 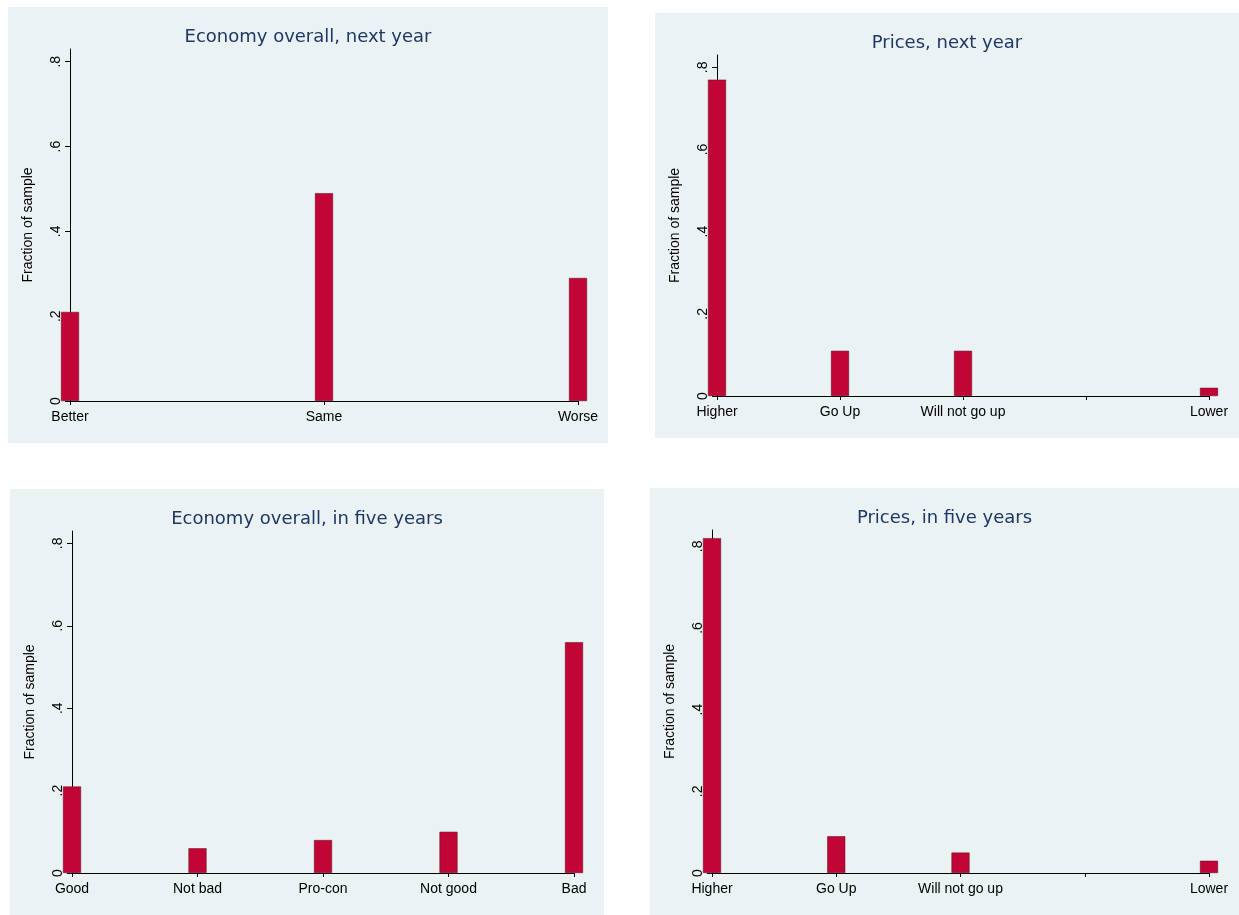 I want to click on x-tick-label: Bad, so click(x=574, y=888).